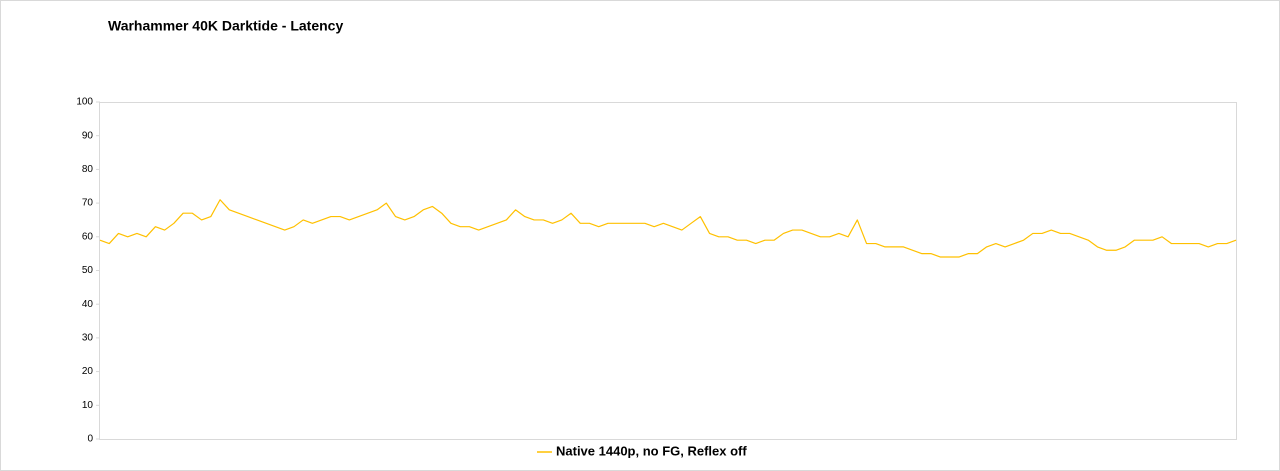  I want to click on y-tick-label: 70, so click(88, 203).